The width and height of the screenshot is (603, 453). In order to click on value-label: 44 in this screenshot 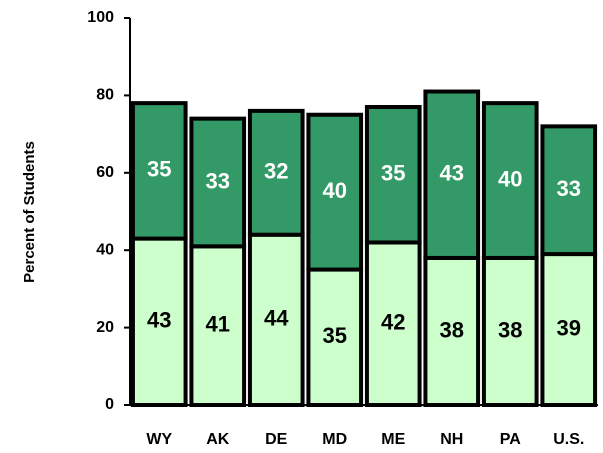, I will do `click(276, 318)`.